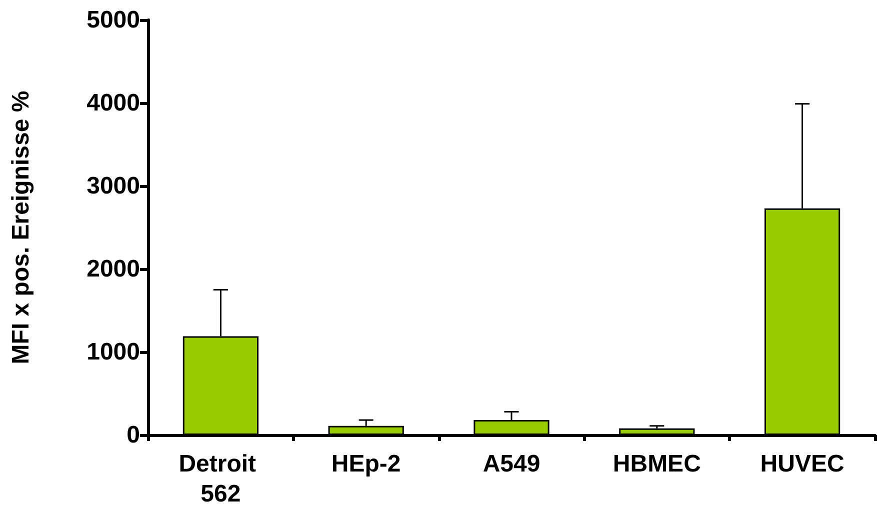 The height and width of the screenshot is (511, 877). I want to click on x-tick-label: HUVEC, so click(802, 464).